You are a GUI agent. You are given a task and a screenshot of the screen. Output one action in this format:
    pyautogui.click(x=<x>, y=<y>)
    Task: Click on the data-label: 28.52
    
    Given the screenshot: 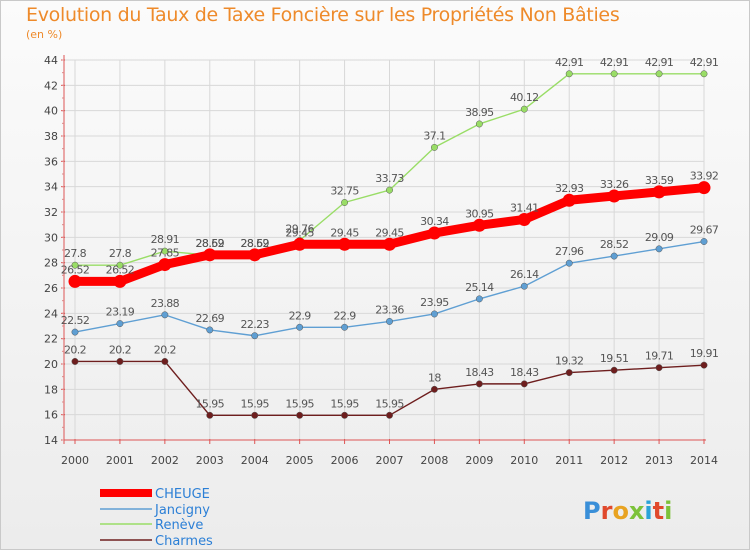 What is the action you would take?
    pyautogui.click(x=614, y=244)
    